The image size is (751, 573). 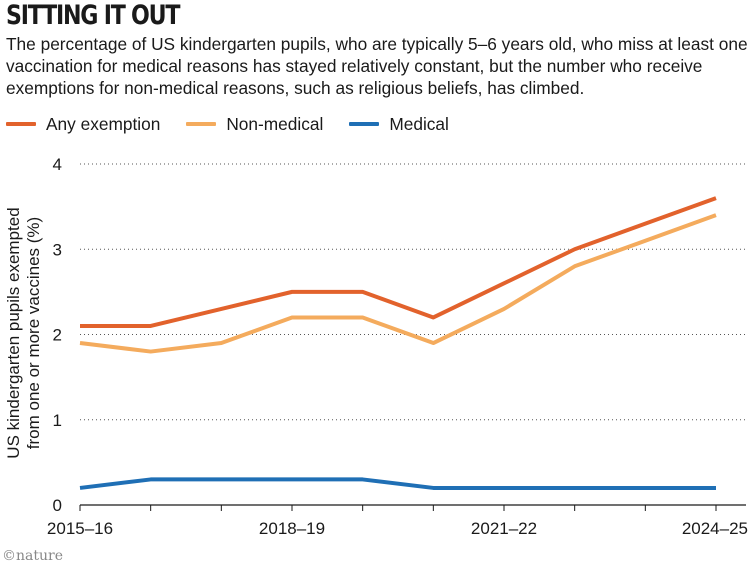 What do you see at coordinates (33, 333) in the screenshot?
I see `y-axis-title-line2: from one or more vaccines (%)` at bounding box center [33, 333].